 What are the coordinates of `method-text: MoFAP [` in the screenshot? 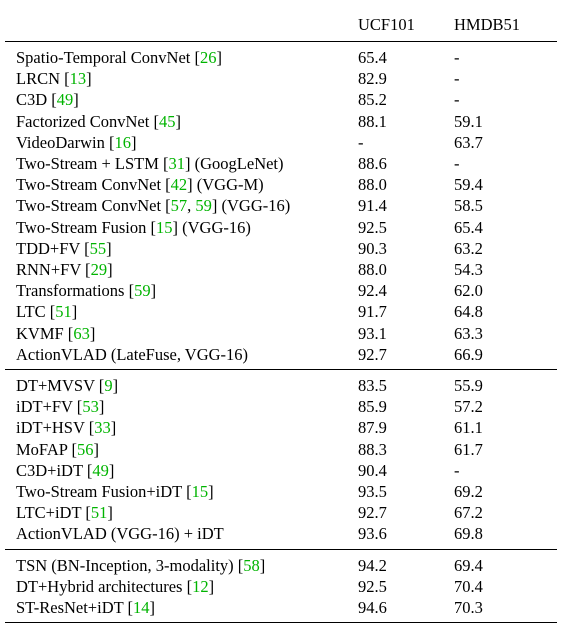 It's located at (46, 449).